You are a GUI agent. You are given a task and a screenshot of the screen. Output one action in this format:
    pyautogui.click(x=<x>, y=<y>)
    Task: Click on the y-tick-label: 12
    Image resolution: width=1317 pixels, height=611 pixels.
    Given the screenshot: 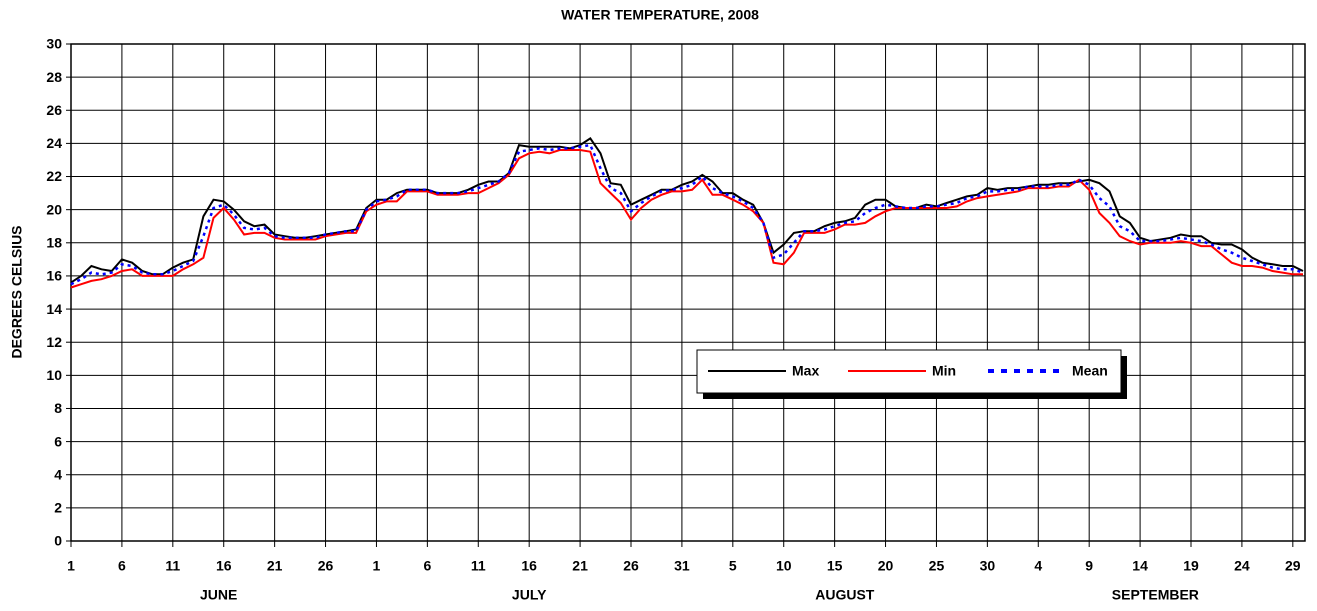 What is the action you would take?
    pyautogui.click(x=54, y=342)
    